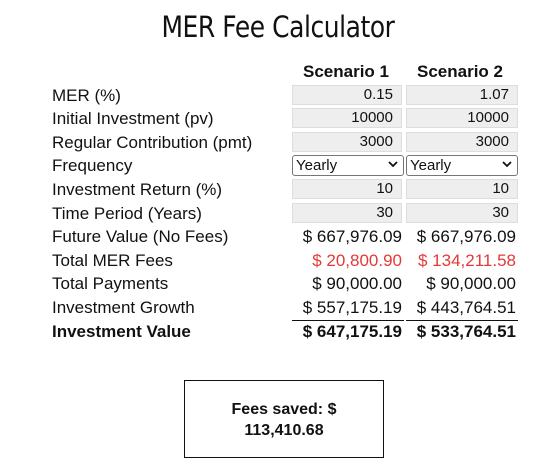  I want to click on return-input-scenario-2: 10, so click(462, 188).